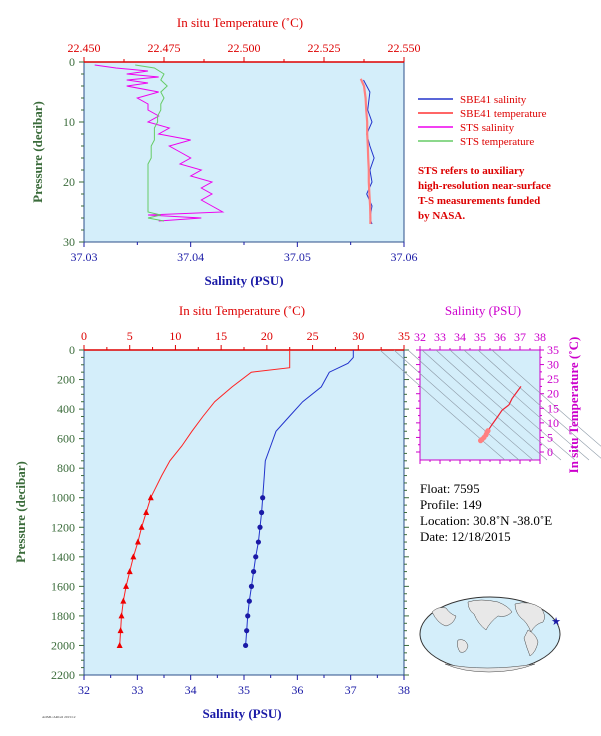 The height and width of the screenshot is (736, 601). Describe the element at coordinates (69, 242) in the screenshot. I see `y-tick-label: 30` at that location.